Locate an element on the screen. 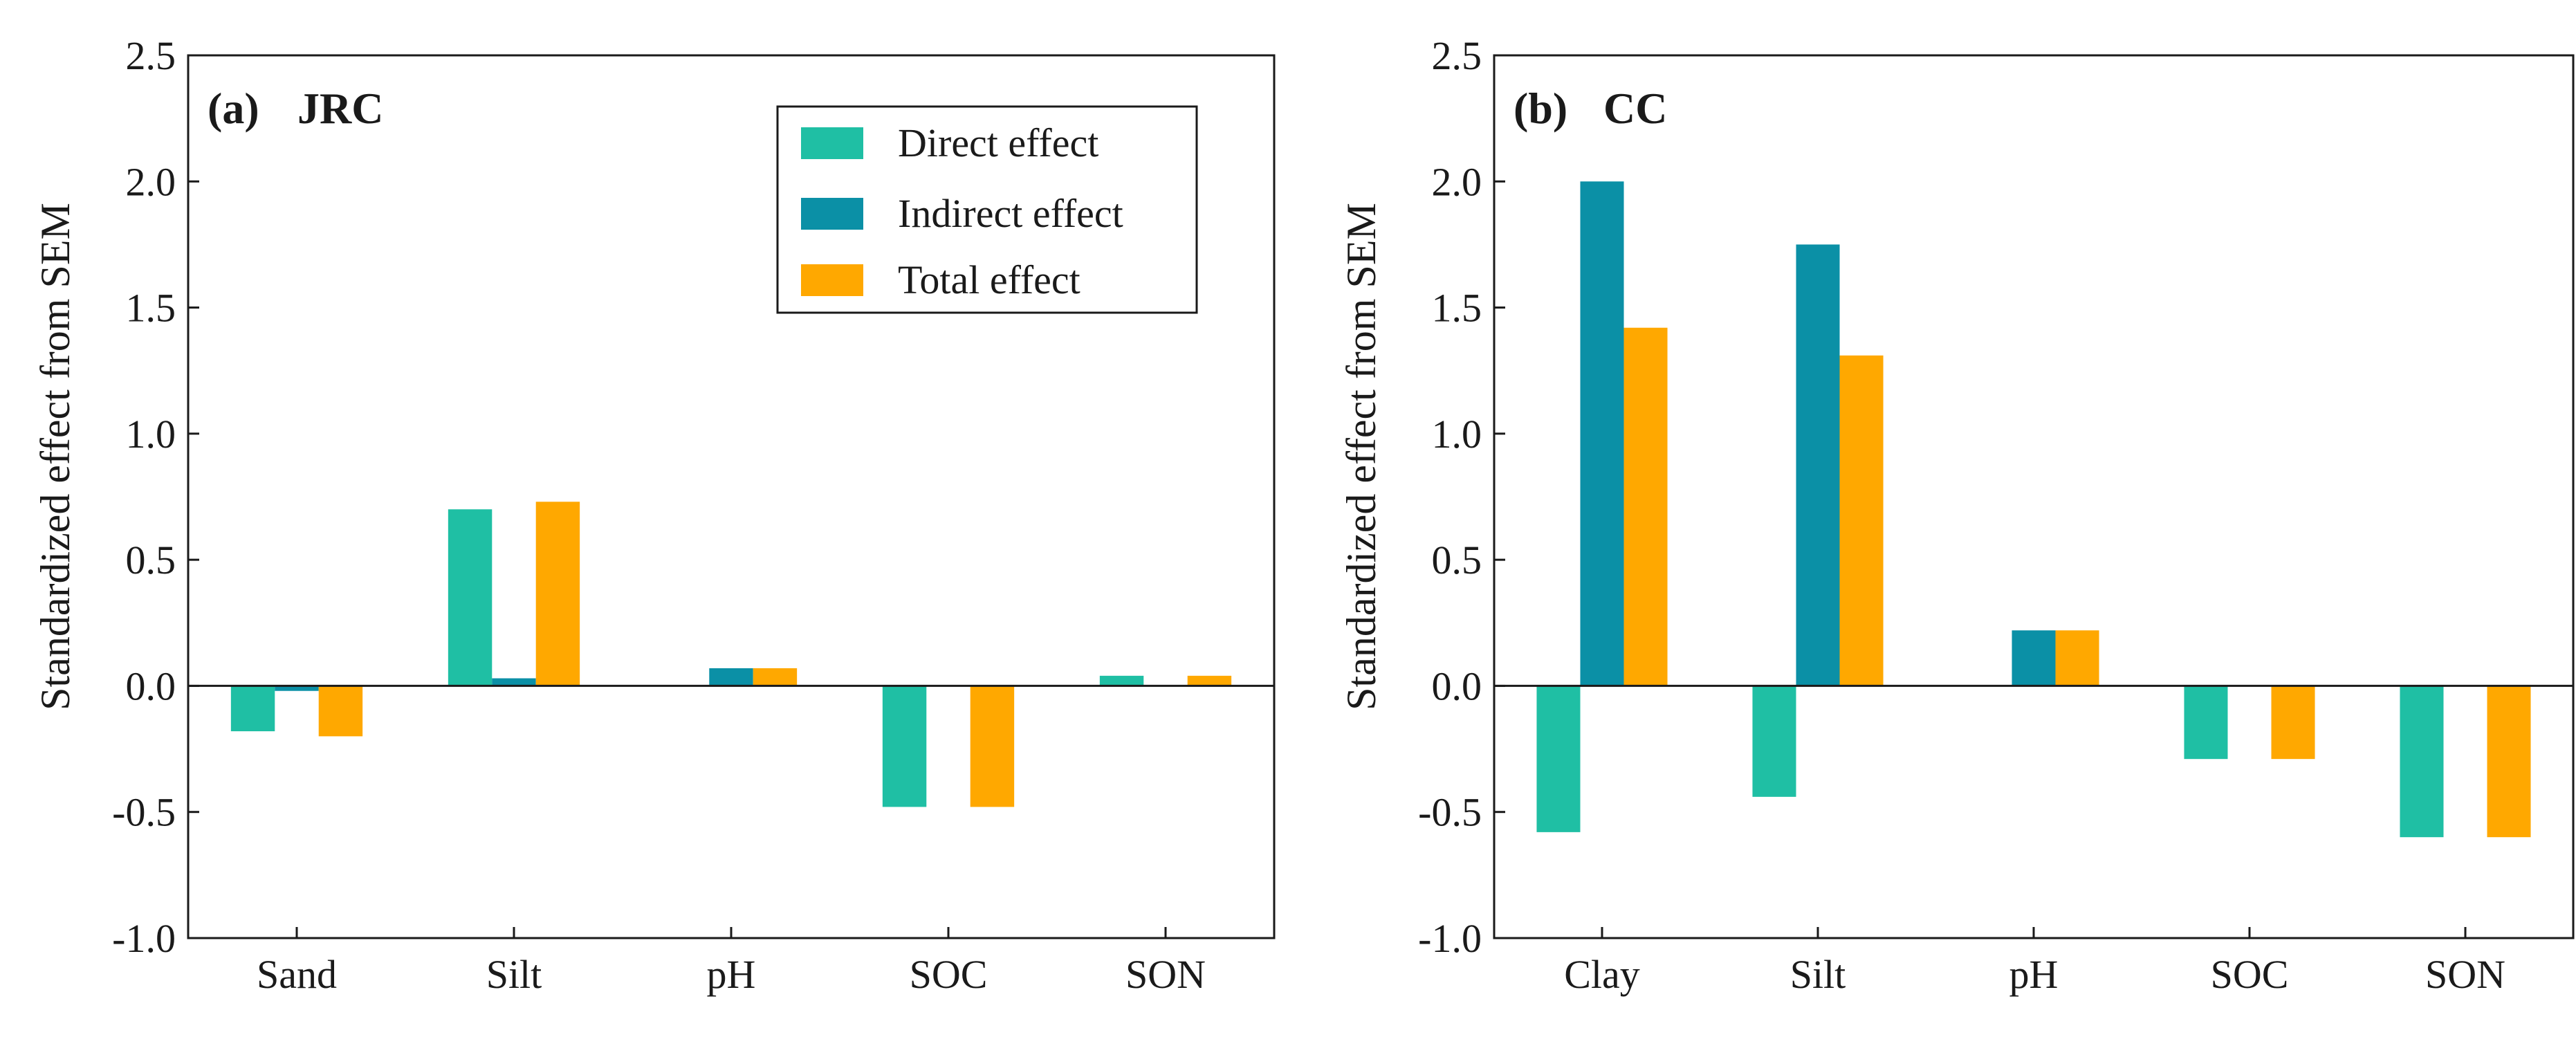 The height and width of the screenshot is (1037, 2576). panel-b-title: CC is located at coordinates (1635, 108).